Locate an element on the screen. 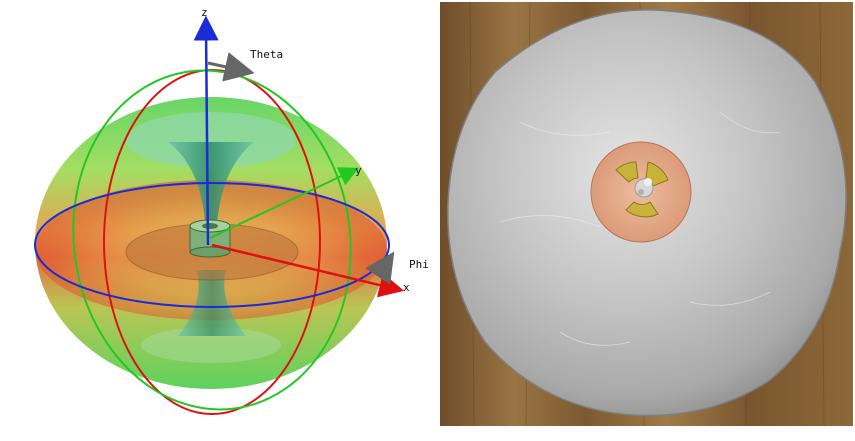  phi-circle is located at coordinates (212, 245).